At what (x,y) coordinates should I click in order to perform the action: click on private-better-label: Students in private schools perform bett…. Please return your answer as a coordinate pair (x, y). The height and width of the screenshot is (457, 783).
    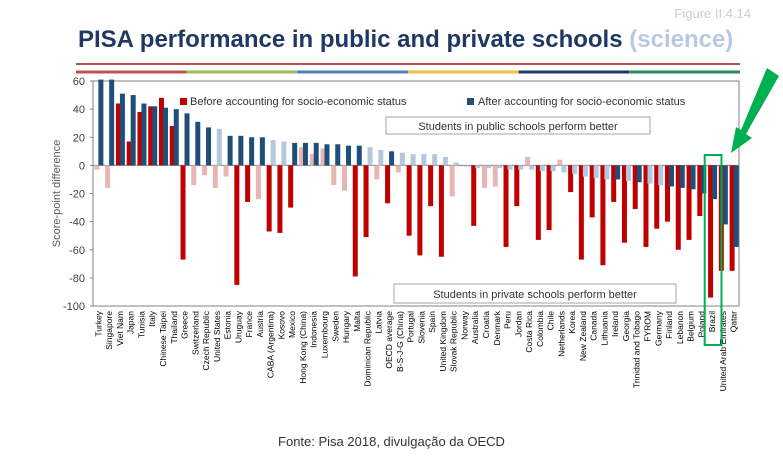
    Looking at the image, I should click on (535, 295).